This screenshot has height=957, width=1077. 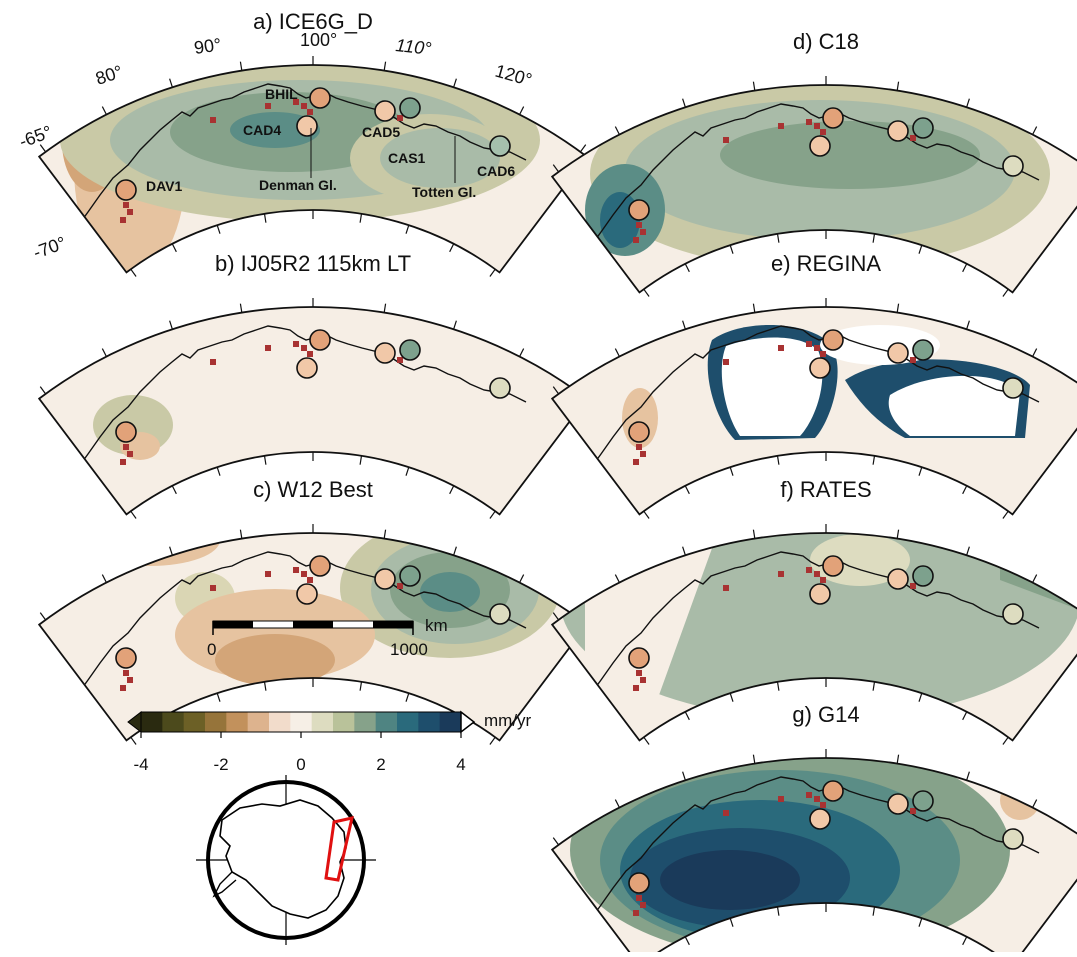 What do you see at coordinates (826, 41) in the screenshot?
I see `panel-title-d: d) C18` at bounding box center [826, 41].